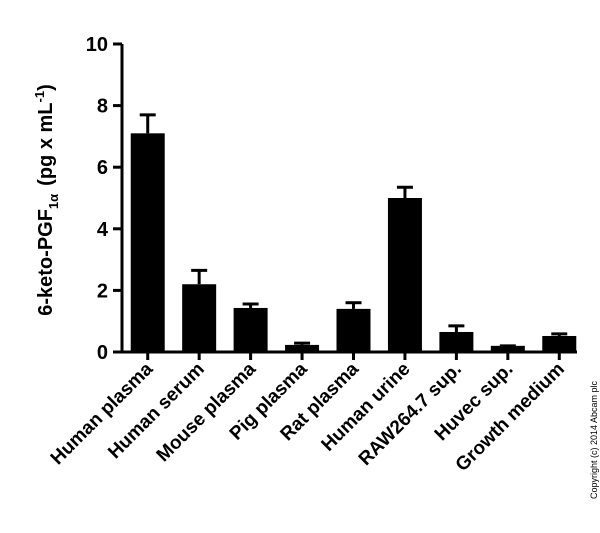 Image resolution: width=600 pixels, height=533 pixels. What do you see at coordinates (102, 353) in the screenshot?
I see `y-tick-label: 0` at bounding box center [102, 353].